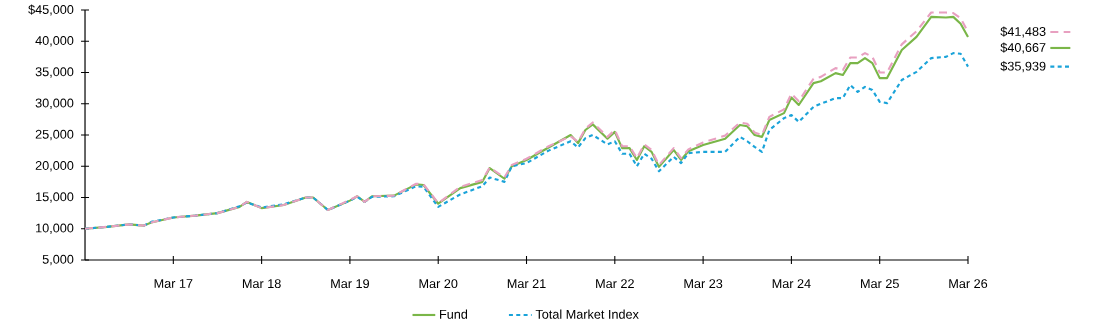 Image resolution: width=1094 pixels, height=327 pixels. I want to click on x-tick-label: Mar 23, so click(703, 284).